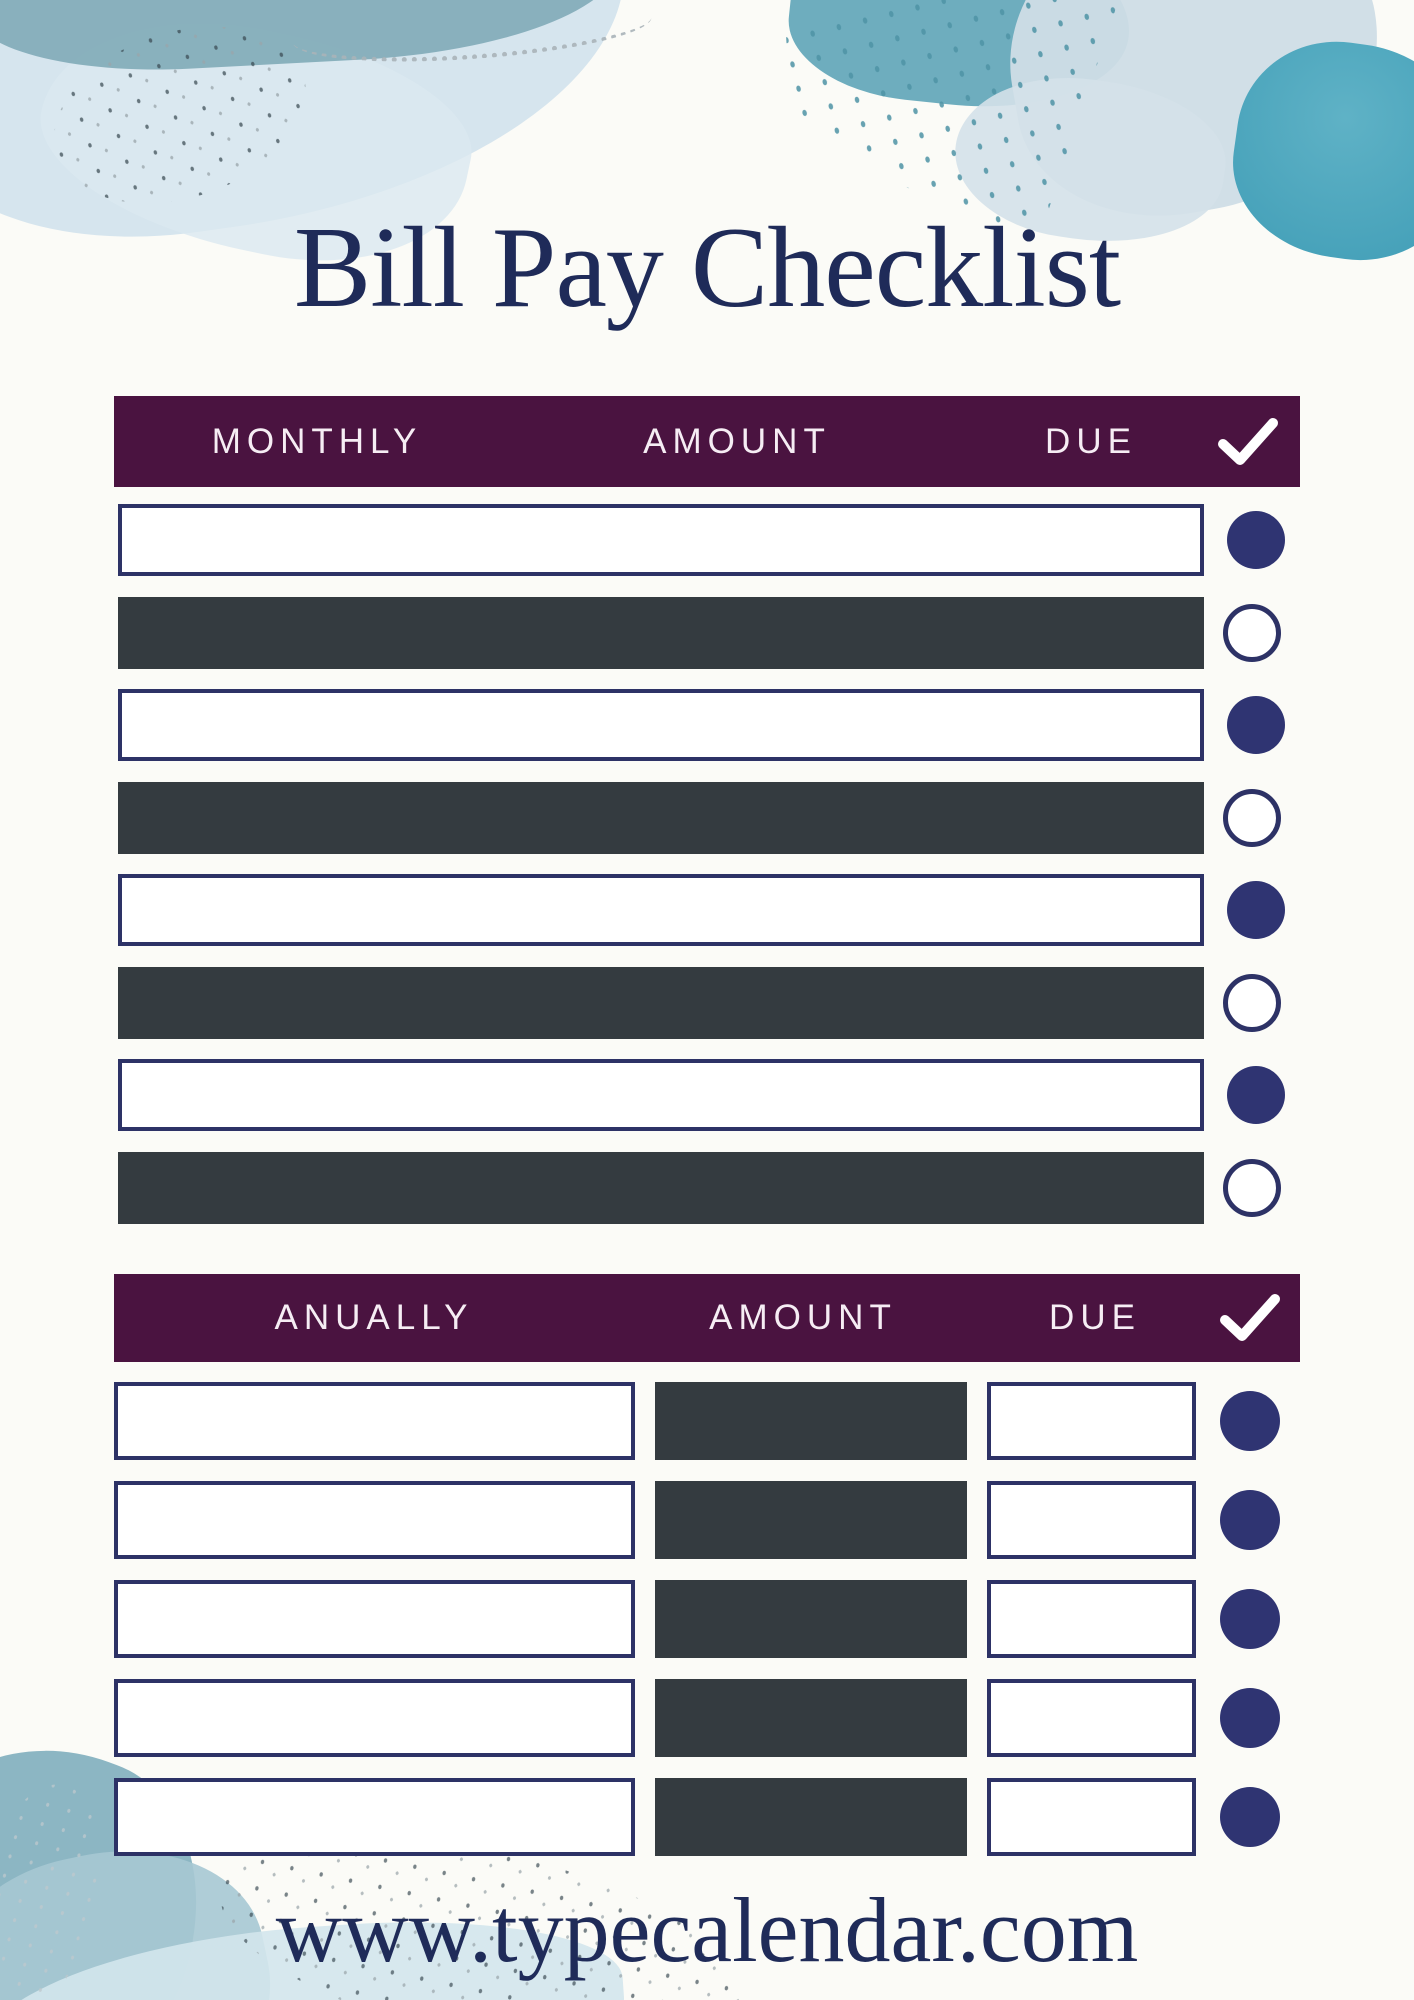 This screenshot has width=1414, height=2000. What do you see at coordinates (707, 1930) in the screenshot?
I see `website-url: www.typecalendar.com` at bounding box center [707, 1930].